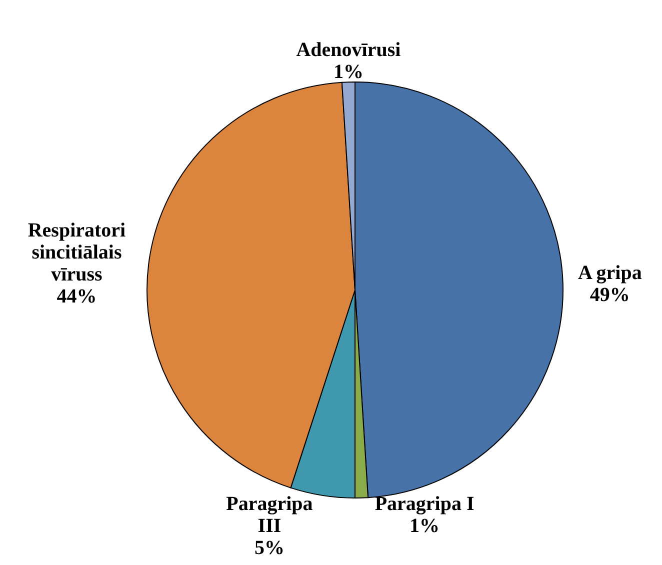 This screenshot has height=565, width=662. What do you see at coordinates (76, 296) in the screenshot?
I see `data-label: 44%` at bounding box center [76, 296].